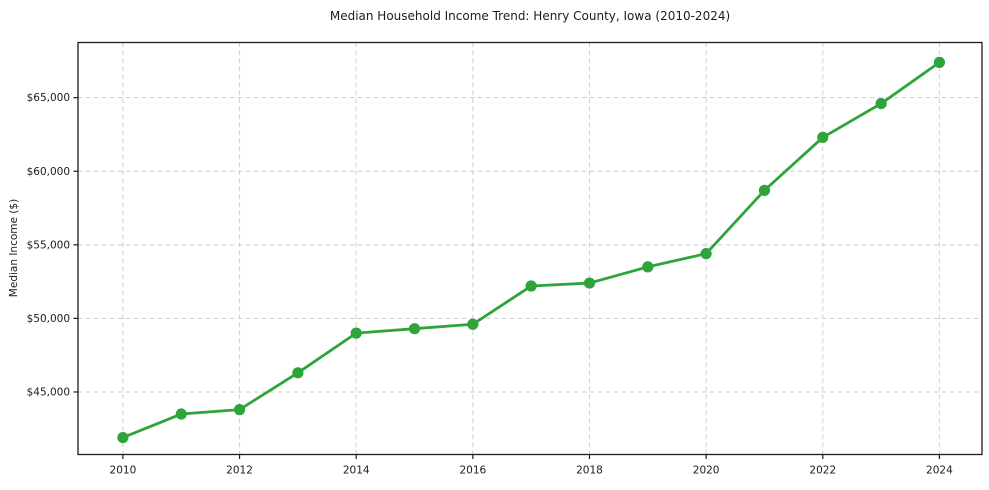  What do you see at coordinates (48, 245) in the screenshot?
I see `y-tick-label: $55,000` at bounding box center [48, 245].